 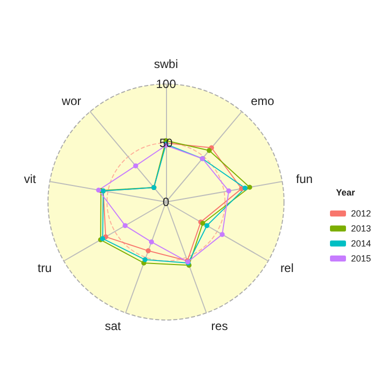 What do you see at coordinates (361, 243) in the screenshot?
I see `legend-label: 2014` at bounding box center [361, 243].